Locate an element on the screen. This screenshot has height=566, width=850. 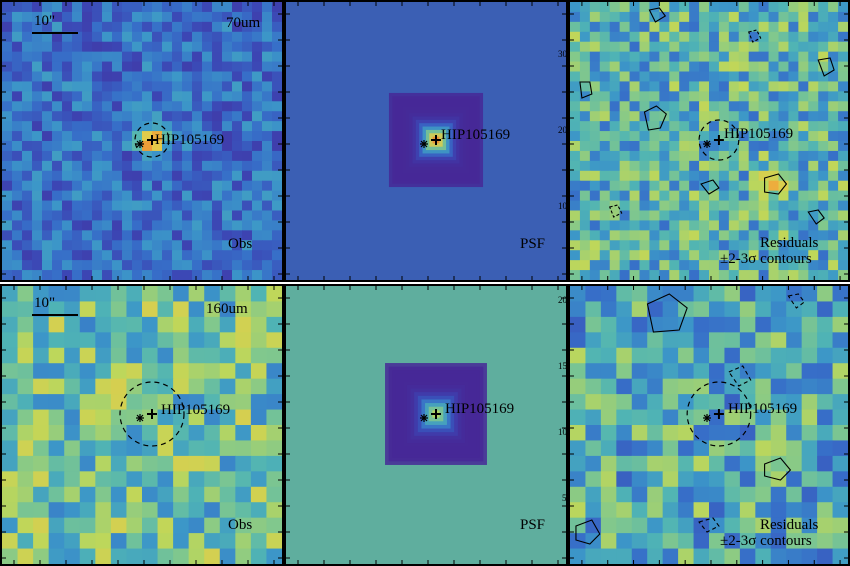
tick-label: 5 is located at coordinates (564, 498).